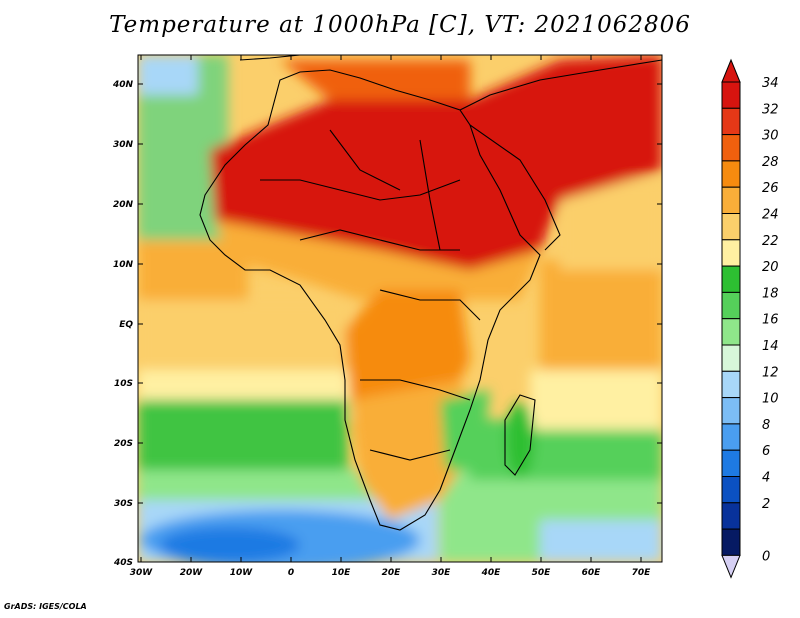 The height and width of the screenshot is (618, 800). What do you see at coordinates (770, 267) in the screenshot?
I see `colorbar-label: 20` at bounding box center [770, 267].